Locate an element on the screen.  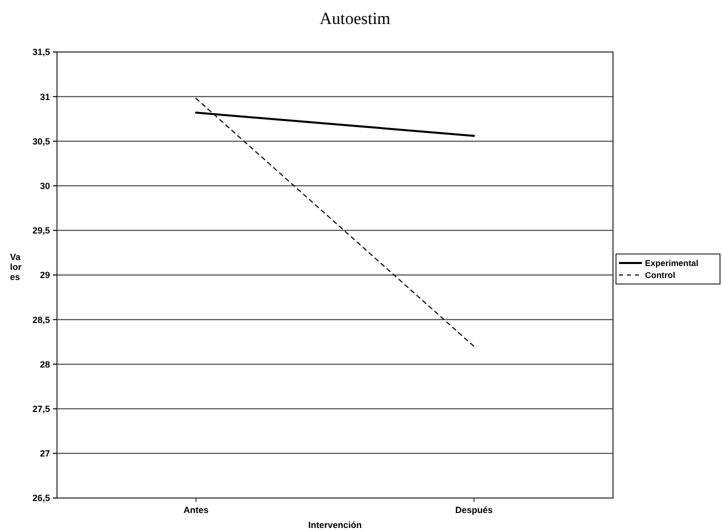
y-axis-title: Valores is located at coordinates (16, 267).